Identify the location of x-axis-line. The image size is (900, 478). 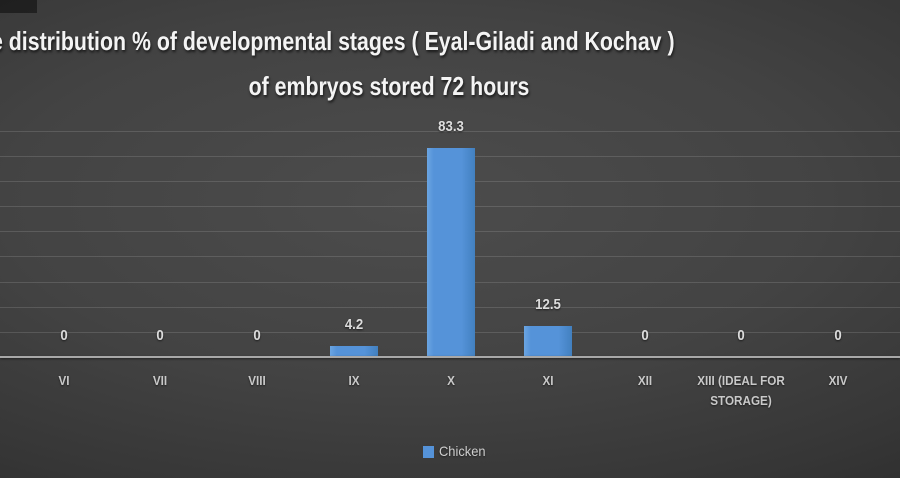
(450, 357).